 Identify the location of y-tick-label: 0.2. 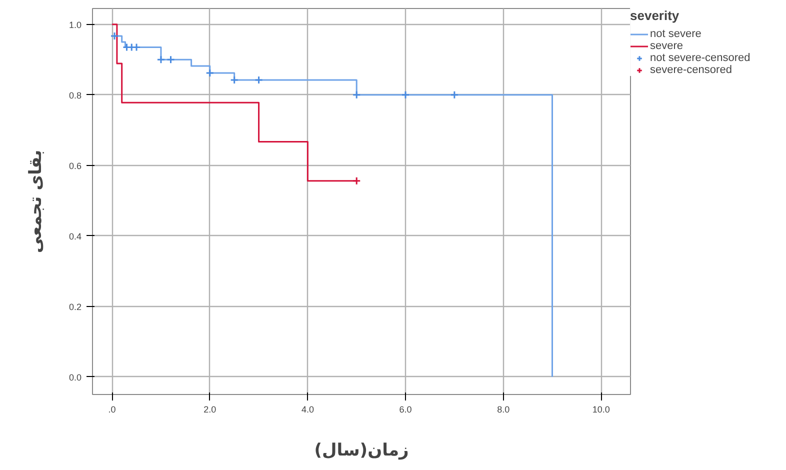
(75, 307).